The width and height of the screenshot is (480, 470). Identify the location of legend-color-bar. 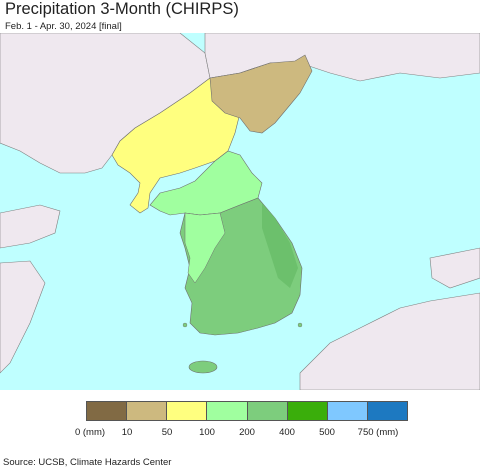
(247, 411).